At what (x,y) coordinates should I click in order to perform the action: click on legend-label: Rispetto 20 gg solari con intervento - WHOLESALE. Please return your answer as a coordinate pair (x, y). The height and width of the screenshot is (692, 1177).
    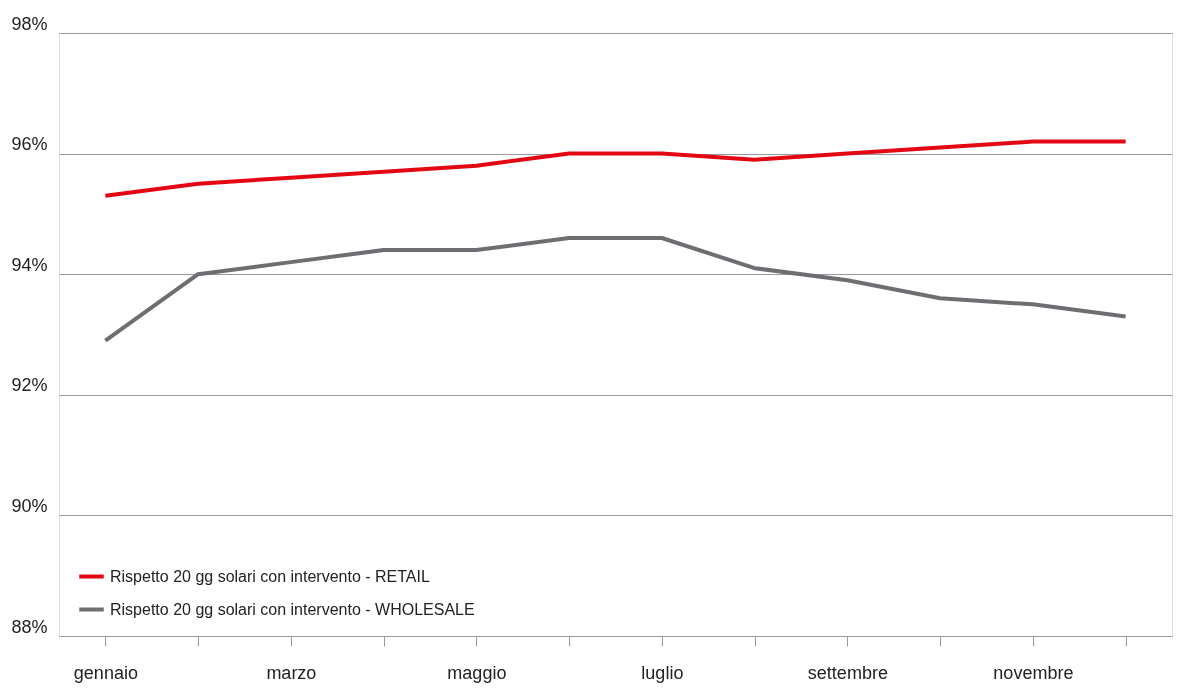
    Looking at the image, I should click on (292, 609).